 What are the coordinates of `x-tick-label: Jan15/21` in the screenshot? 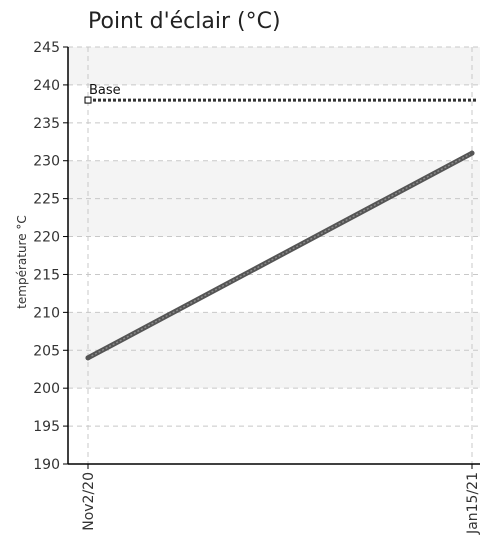 It's located at (473, 503).